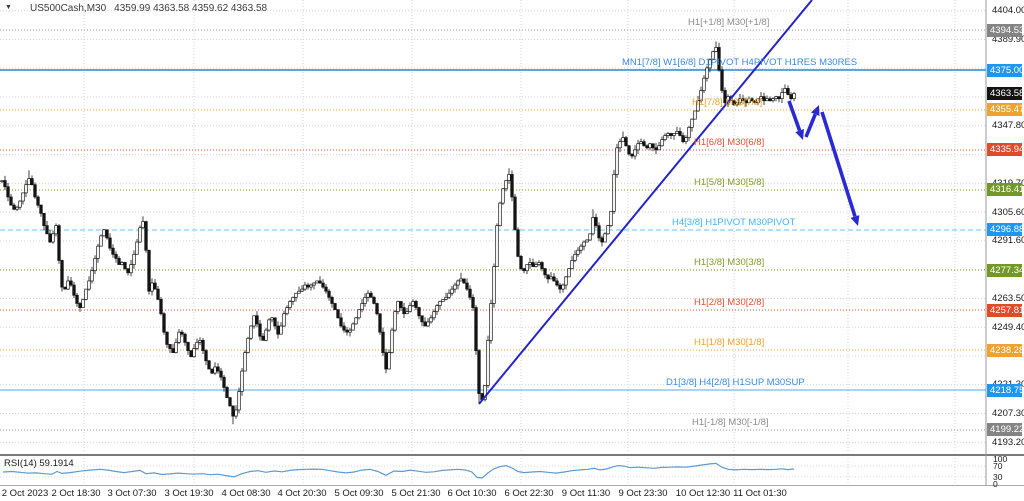 This screenshot has height=501, width=1024. Describe the element at coordinates (1005, 70) in the screenshot. I see `price-badge-res-8-8: 4375.00` at that location.